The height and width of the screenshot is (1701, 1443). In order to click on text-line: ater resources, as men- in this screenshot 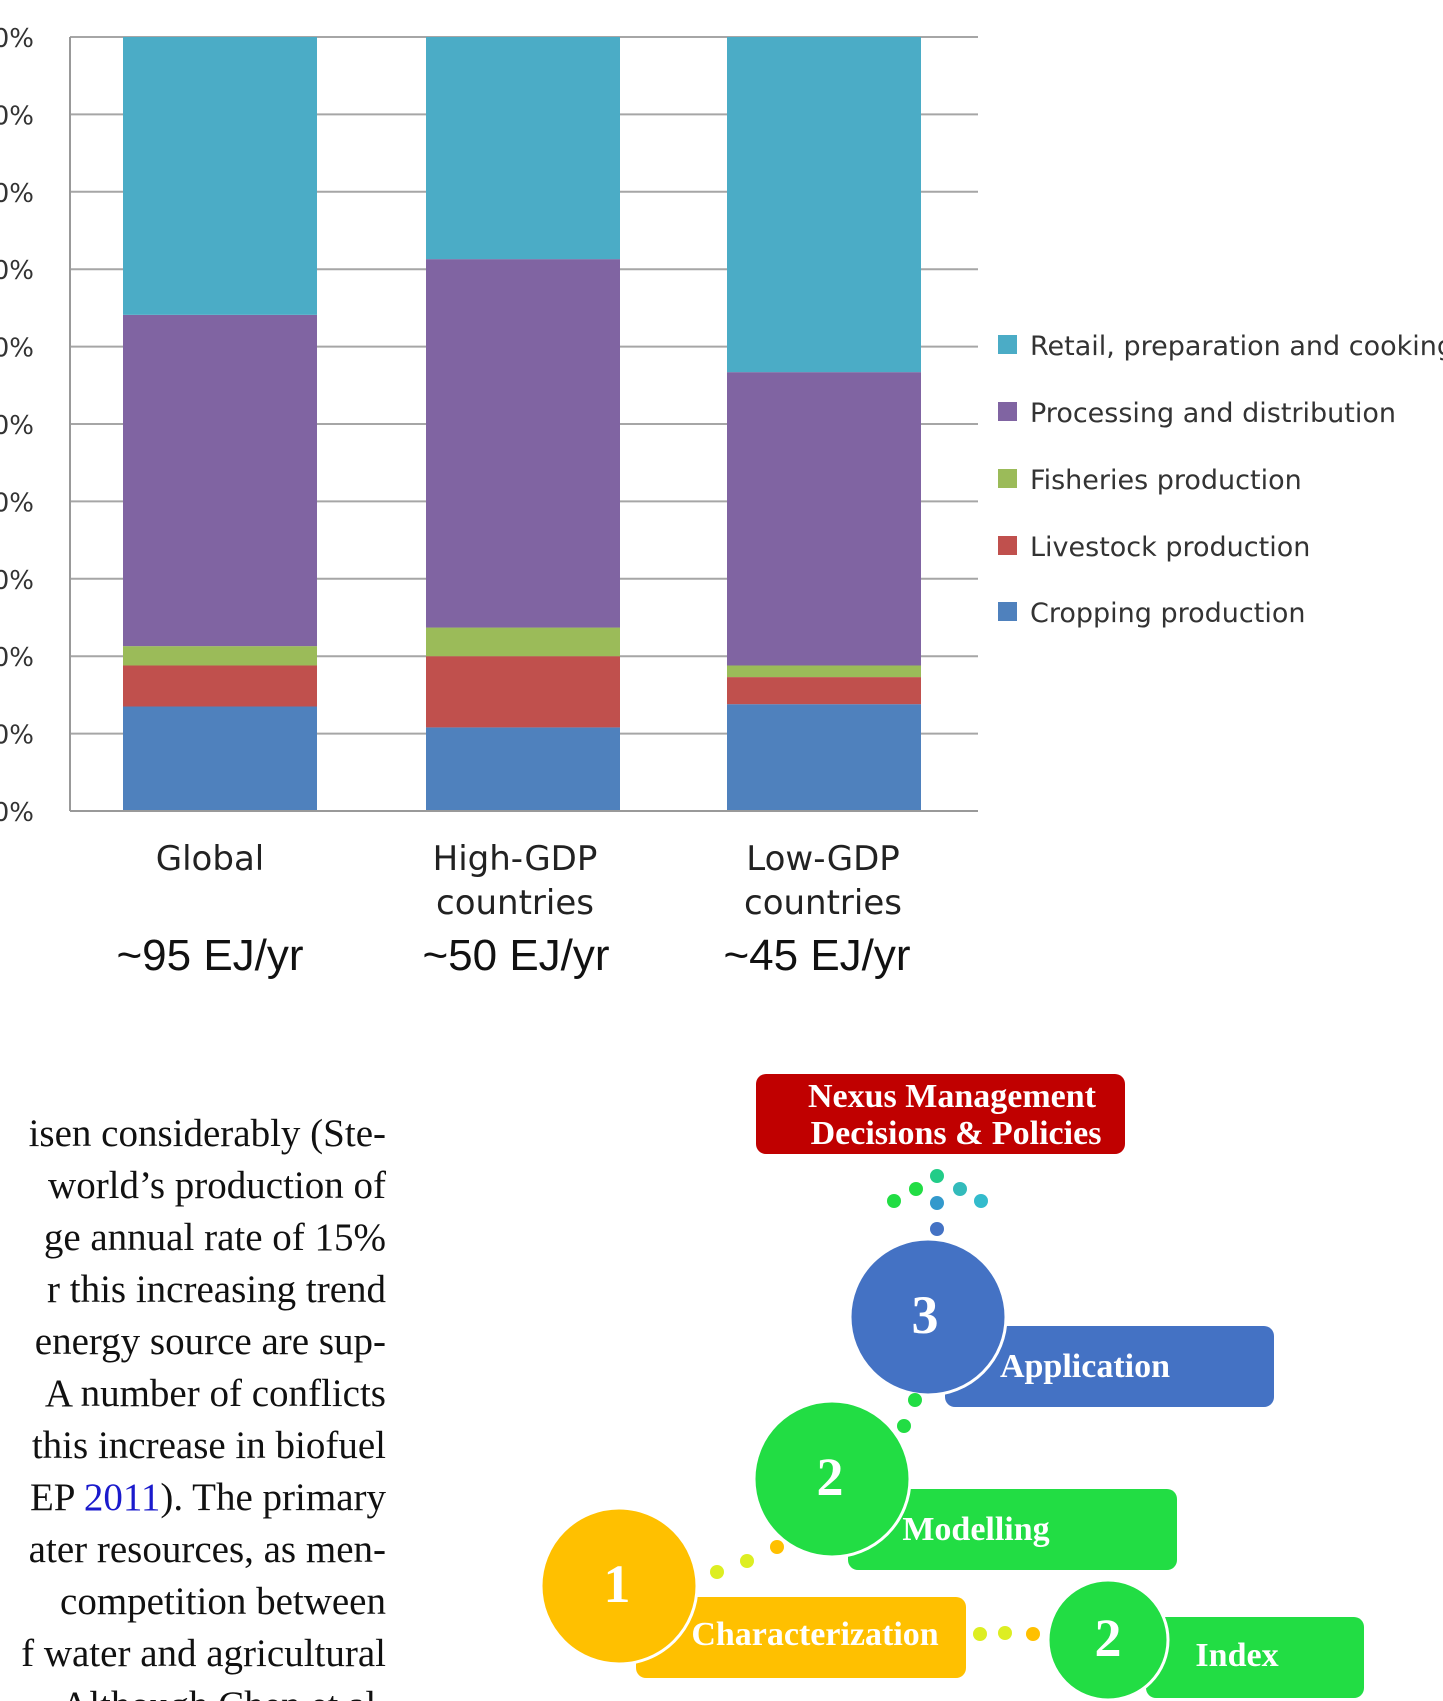, I will do `click(207, 1549)`.